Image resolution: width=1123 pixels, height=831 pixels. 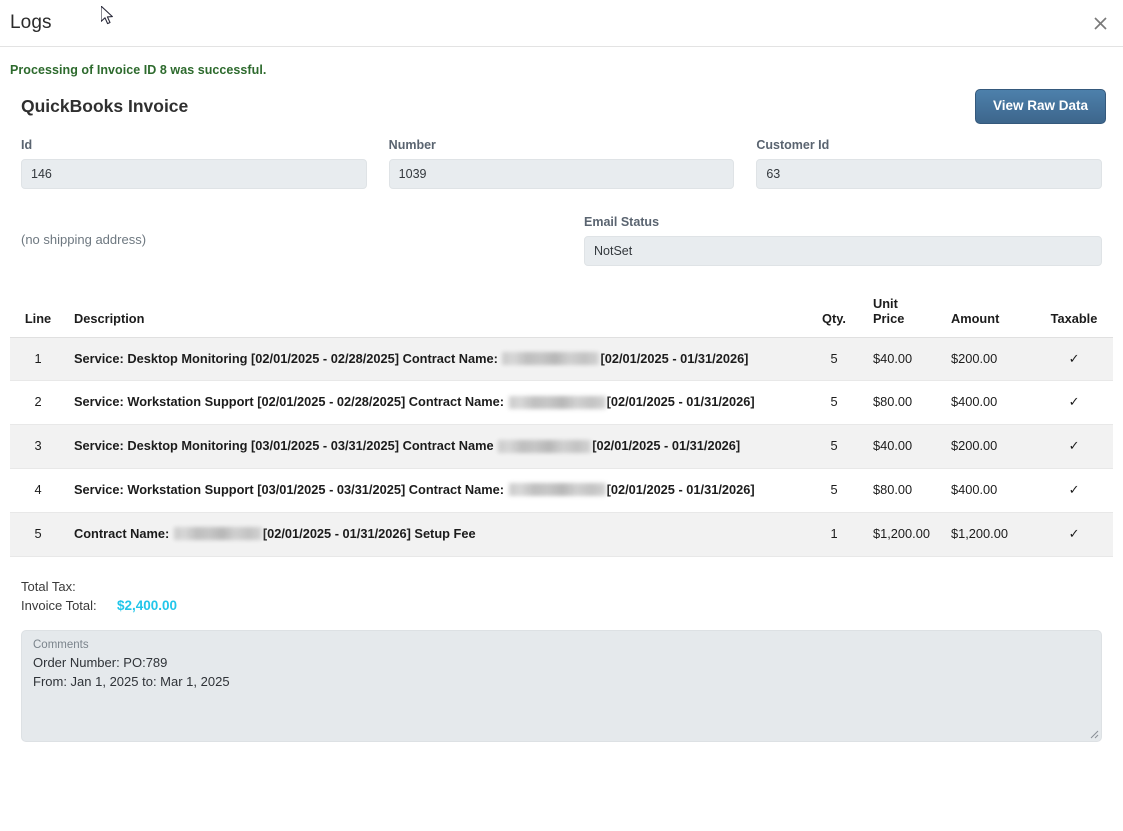 What do you see at coordinates (834, 535) in the screenshot?
I see `cell-qty: 1` at bounding box center [834, 535].